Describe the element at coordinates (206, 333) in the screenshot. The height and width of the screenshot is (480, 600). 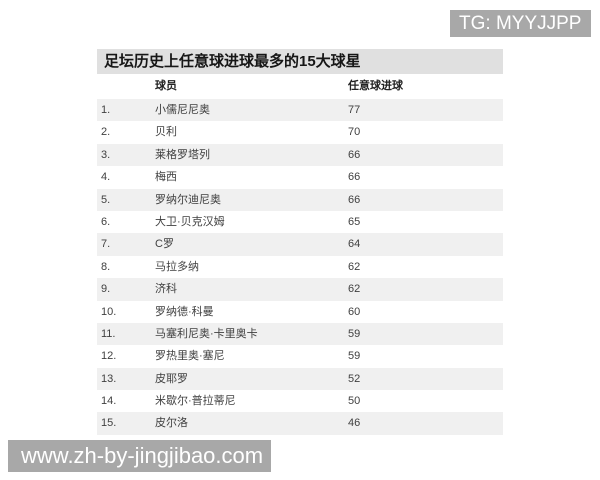
I see `player-cell: 马塞利尼奥·卡里奥卡` at that location.